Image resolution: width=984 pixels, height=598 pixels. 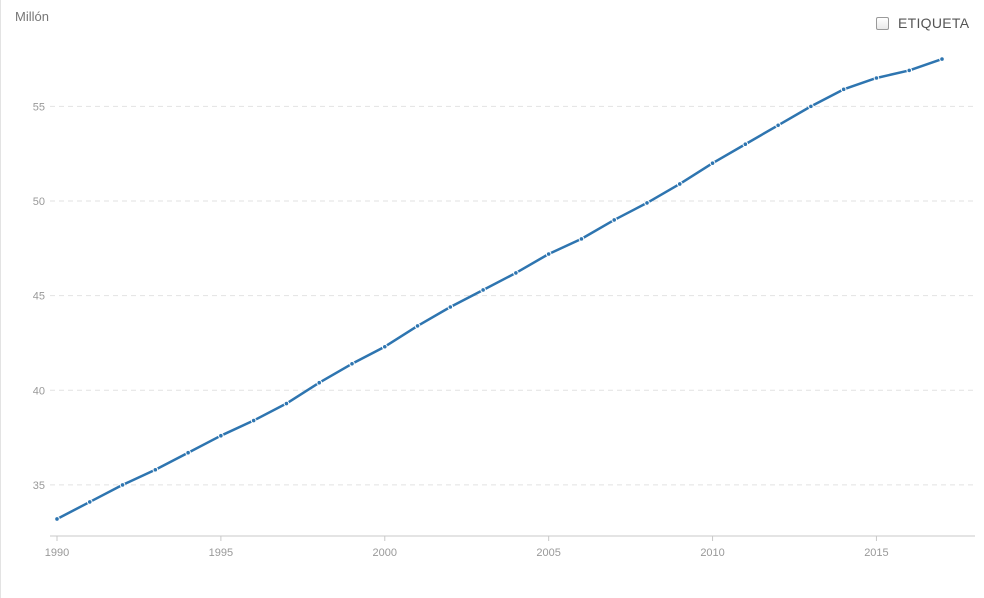 What do you see at coordinates (934, 23) in the screenshot?
I see `label-toggle-text: ETIQUETA` at bounding box center [934, 23].